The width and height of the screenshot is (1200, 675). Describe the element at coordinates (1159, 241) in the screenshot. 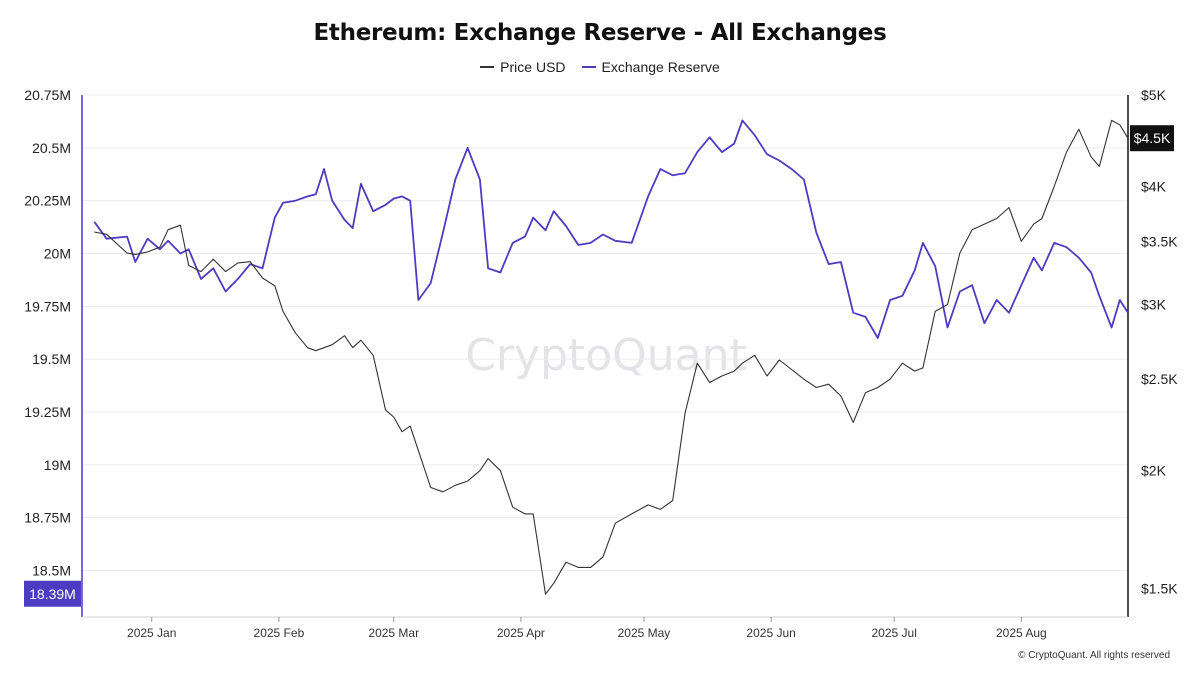

I see `y-right-tick-label: $3.5K` at that location.